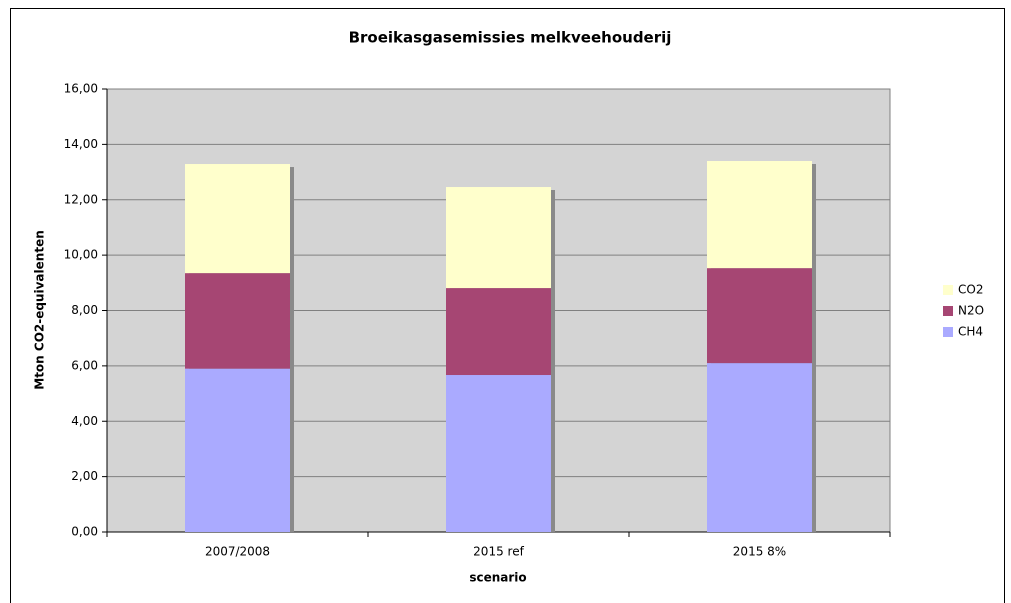 The width and height of the screenshot is (1011, 603). Describe the element at coordinates (84, 476) in the screenshot. I see `y-tick-label: 2,00` at that location.